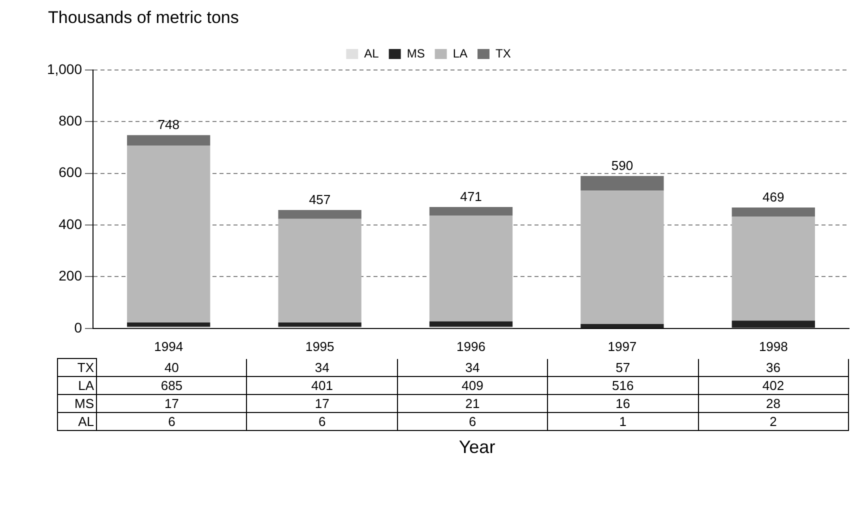 Image resolution: width=853 pixels, height=507 pixels. I want to click on y-tick-label: 400, so click(70, 224).